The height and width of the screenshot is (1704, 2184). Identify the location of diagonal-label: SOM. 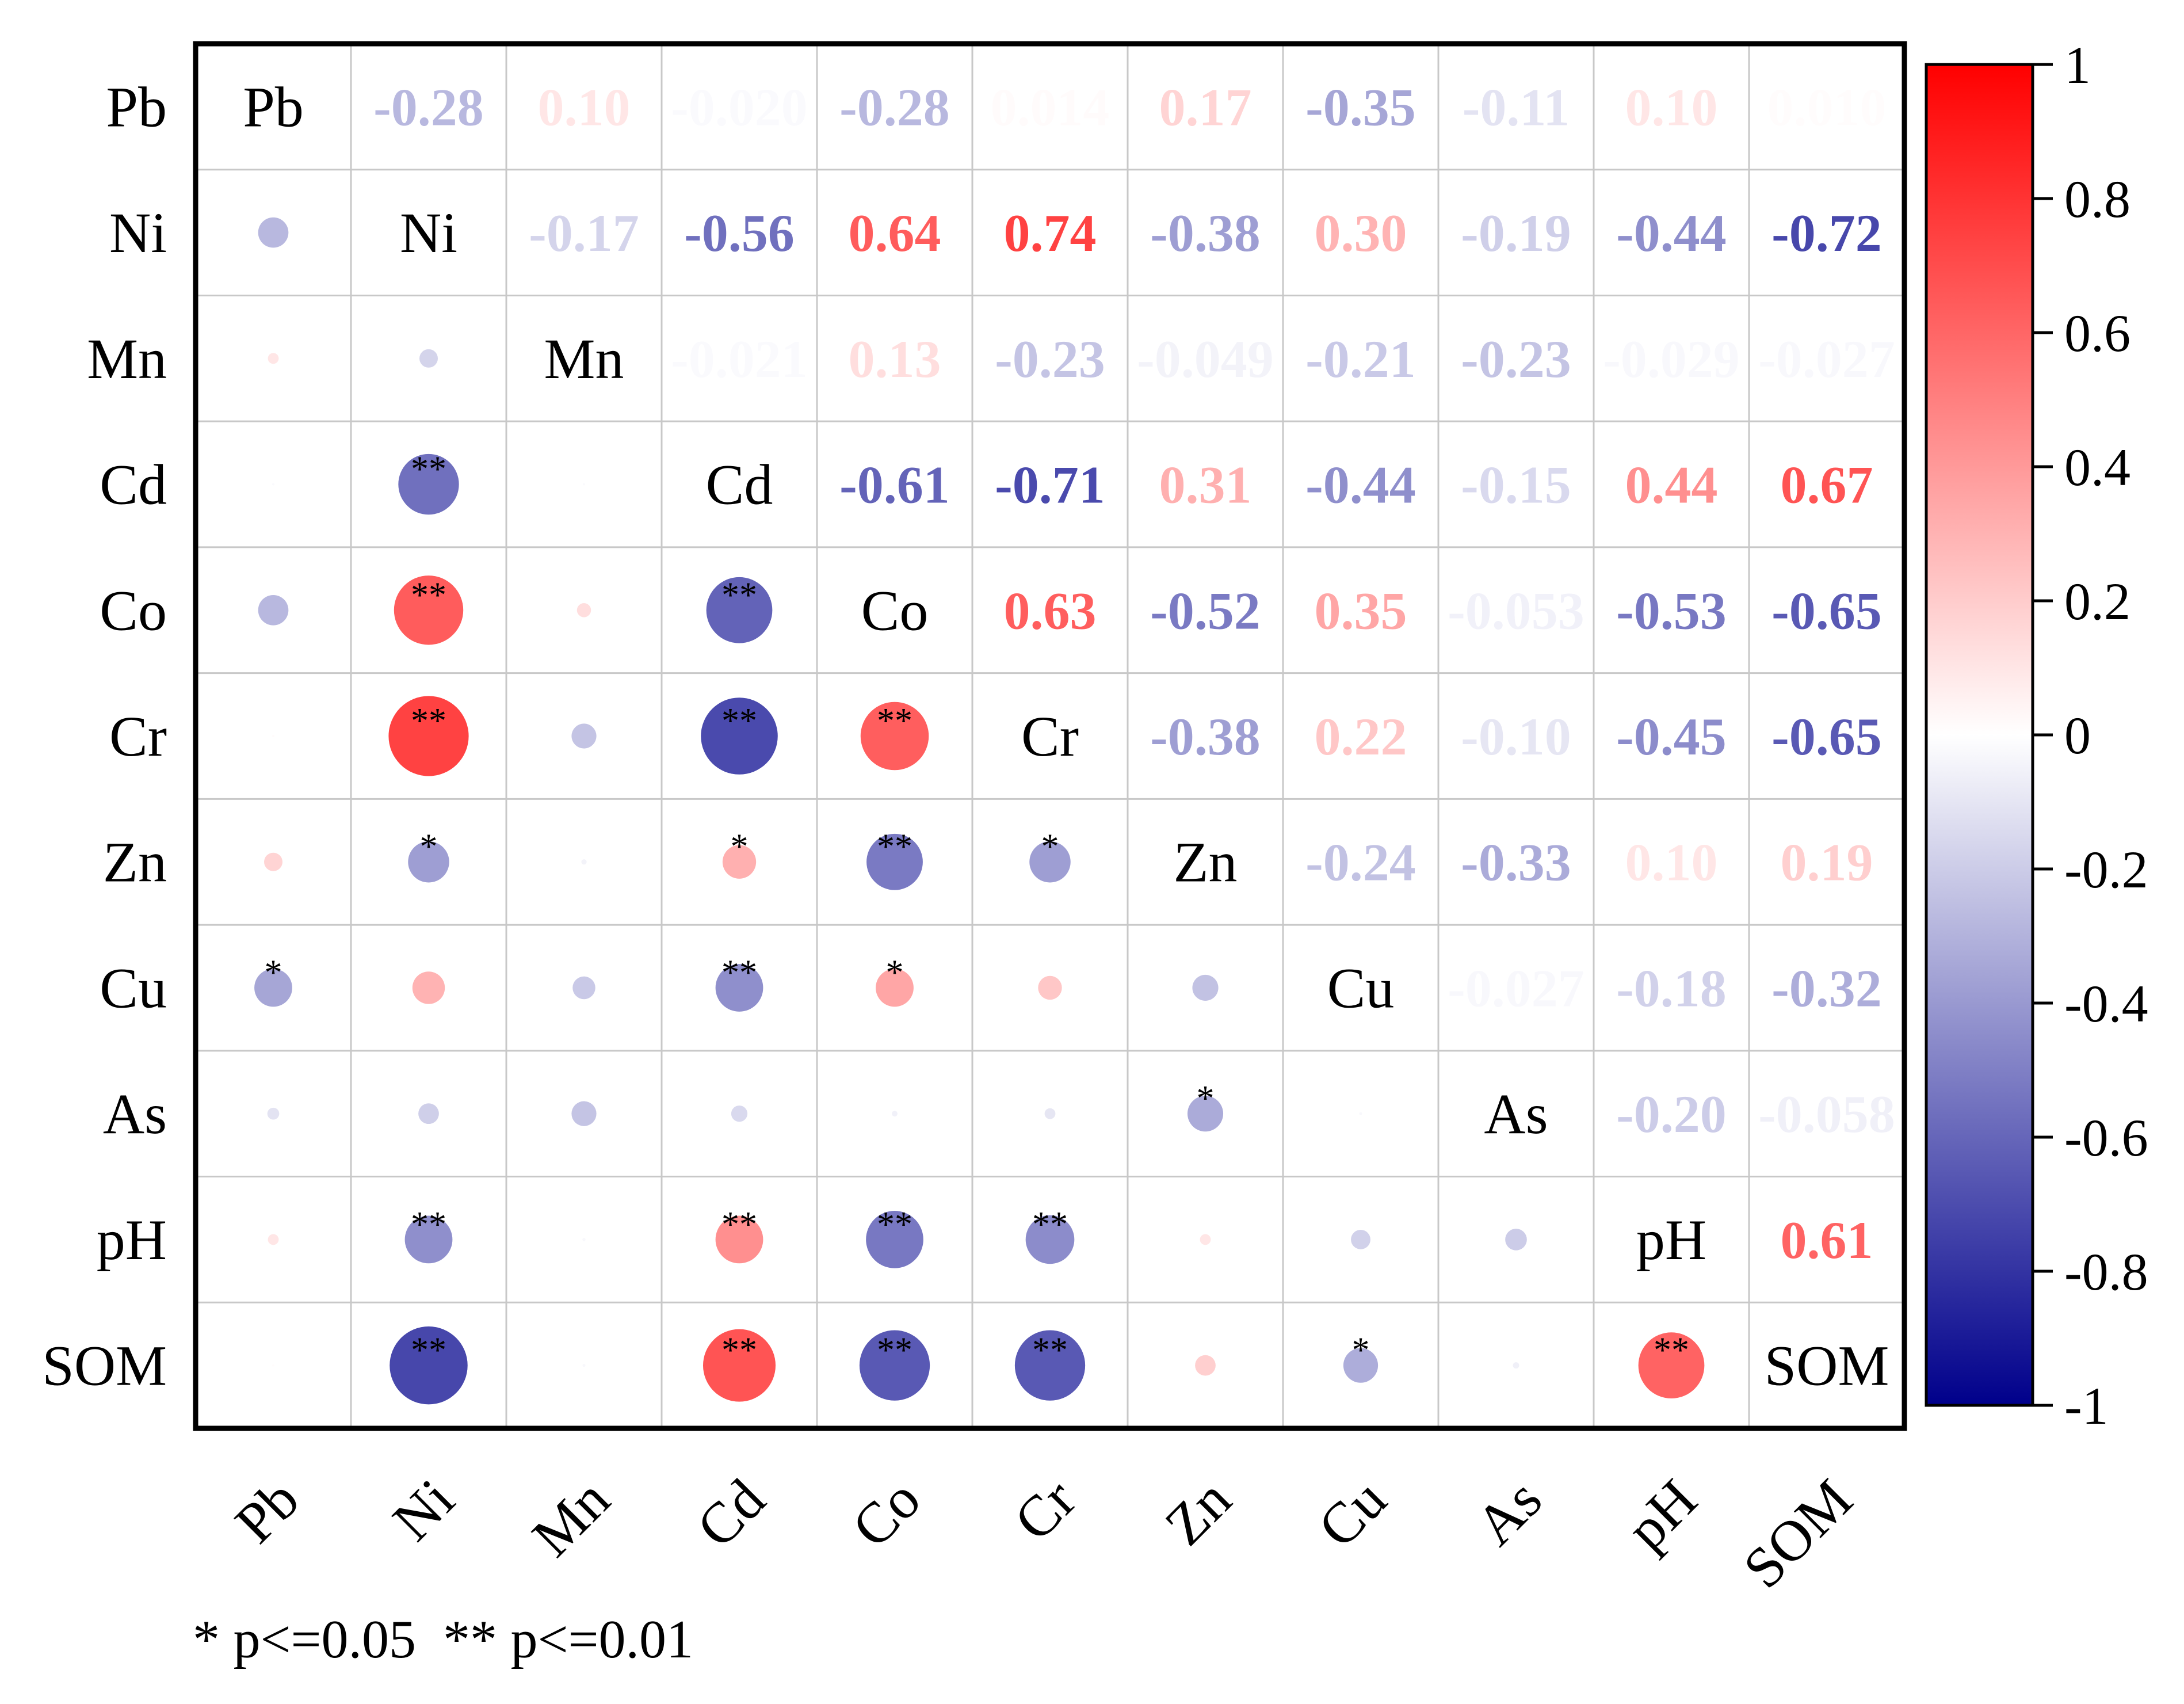
(1827, 1366).